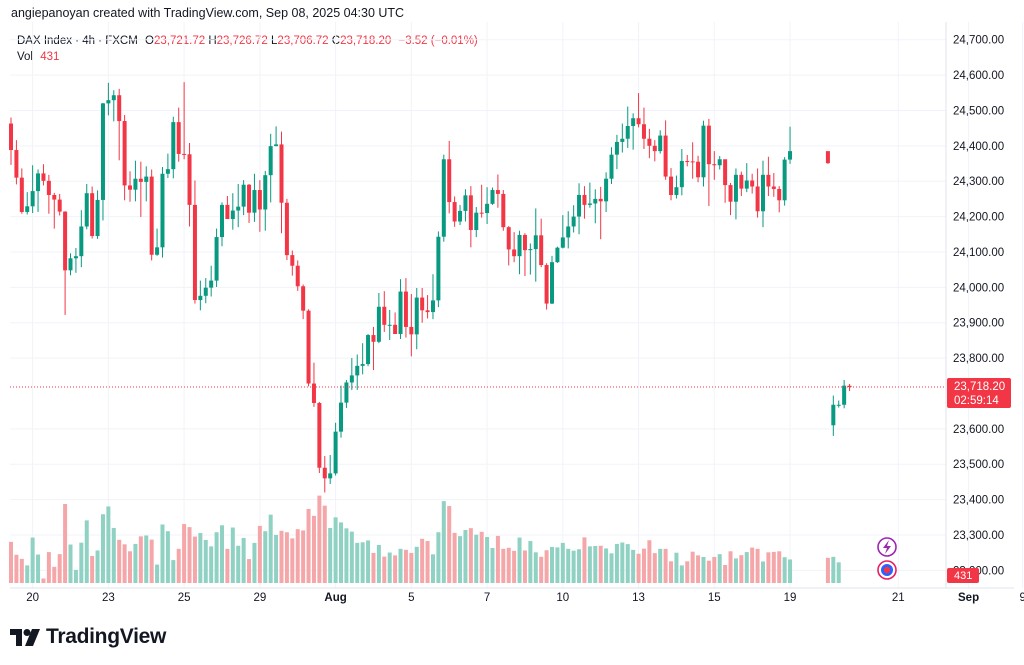 This screenshot has width=1024, height=665. I want to click on lightning-icon, so click(887, 547).